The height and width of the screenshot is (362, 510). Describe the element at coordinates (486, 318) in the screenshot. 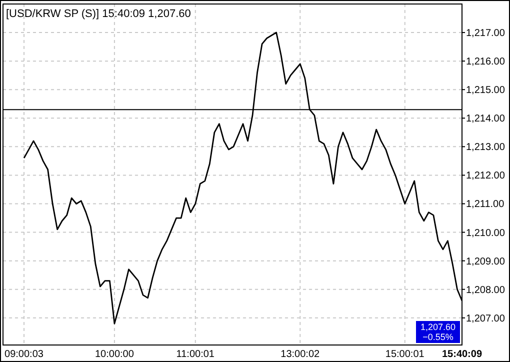

I see `y-tick-label: 1,207.00` at that location.